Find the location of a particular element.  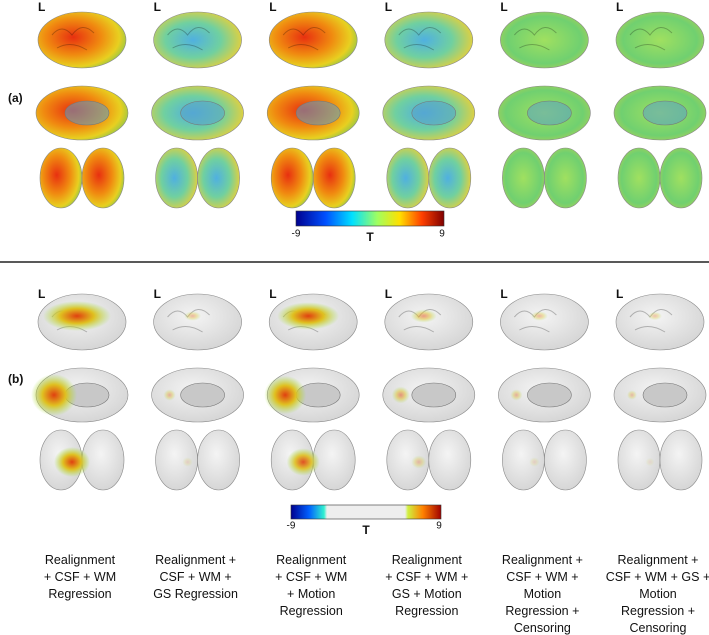

caption-line: GS + Motion is located at coordinates (427, 594).